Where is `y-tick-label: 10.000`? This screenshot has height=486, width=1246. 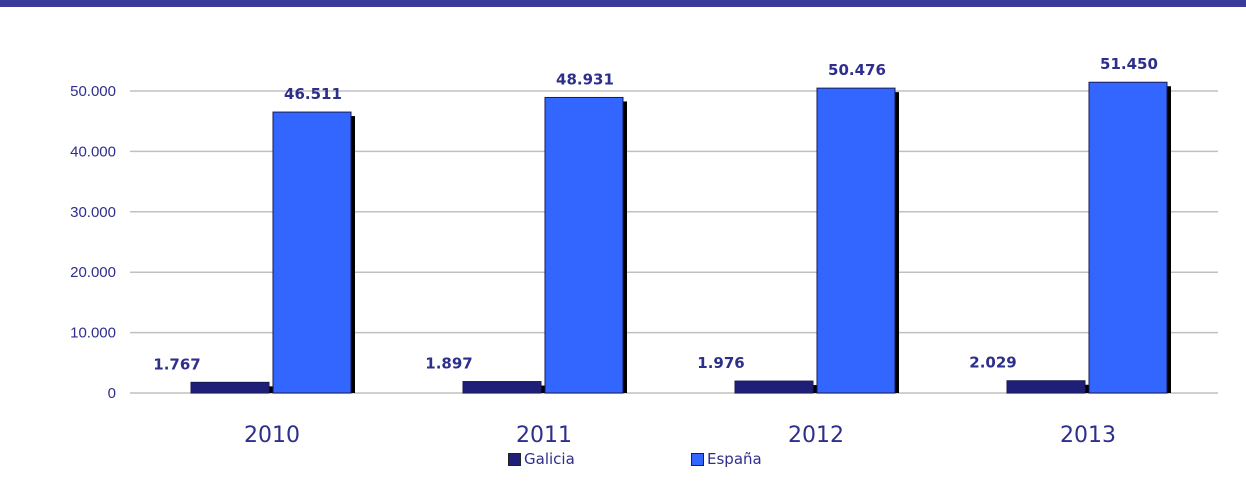
y-tick-label: 10.000 is located at coordinates (93, 333).